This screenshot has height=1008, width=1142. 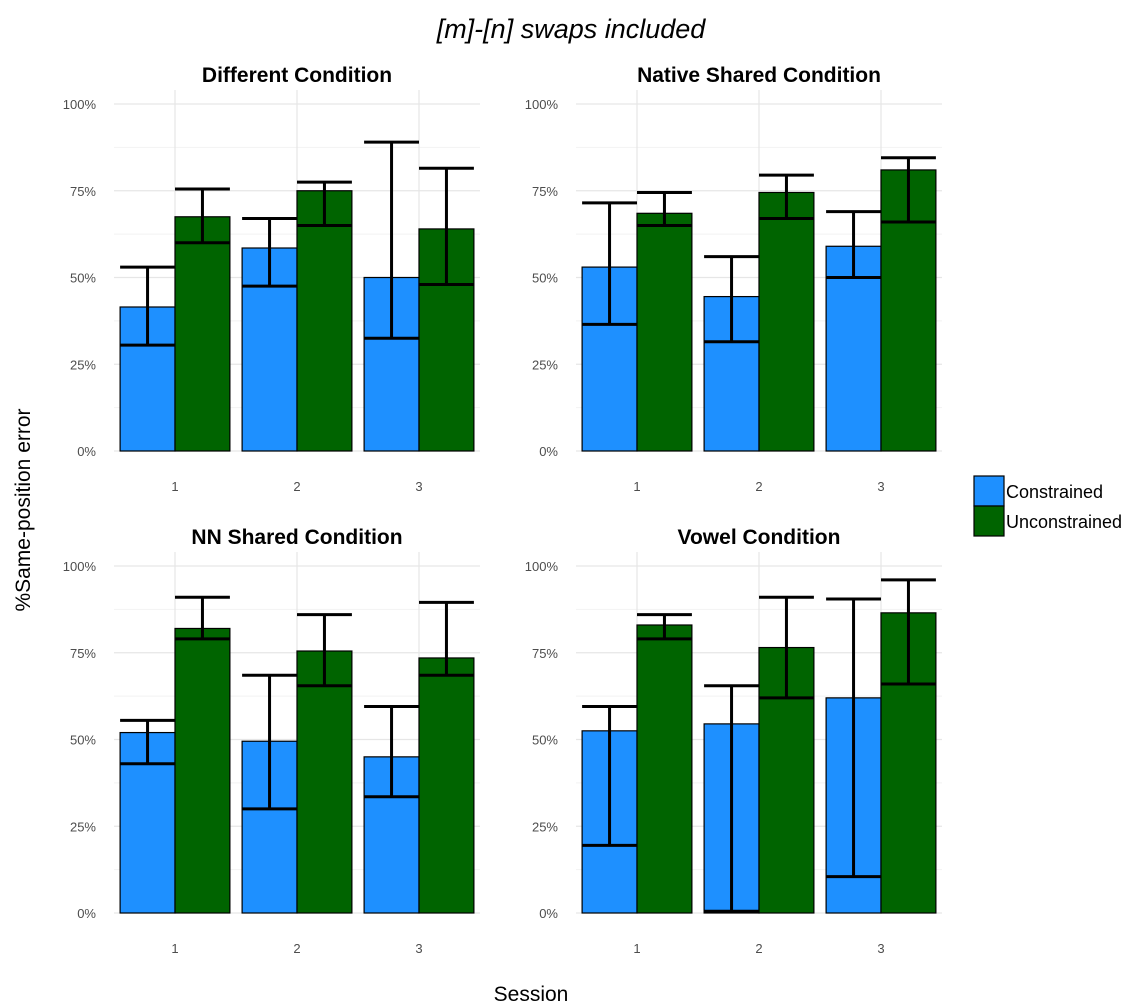 What do you see at coordinates (853, 348) in the screenshot?
I see `bar-constrained` at bounding box center [853, 348].